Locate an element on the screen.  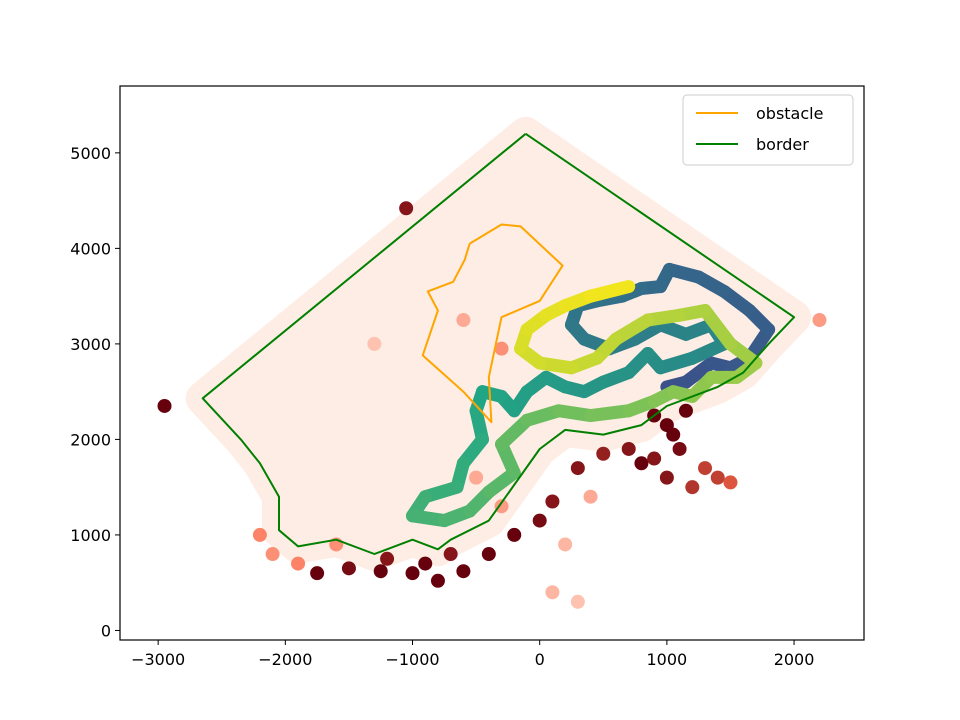
legend-label-border: border is located at coordinates (782, 144).